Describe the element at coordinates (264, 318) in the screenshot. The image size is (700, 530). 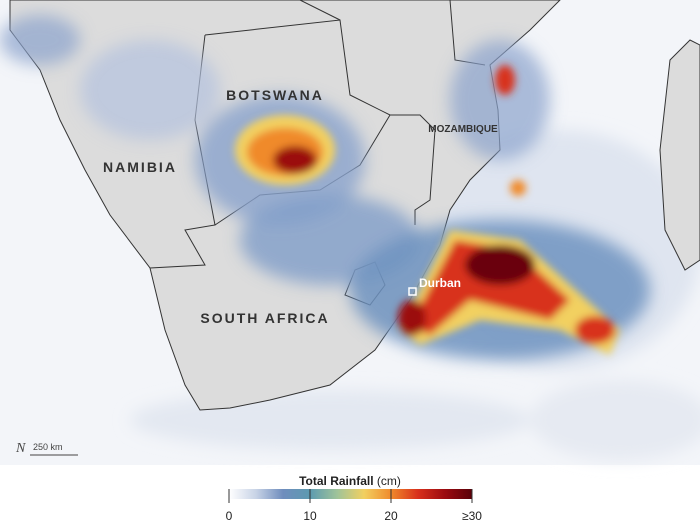
I see `country-label: SOUTH AFRICA` at that location.